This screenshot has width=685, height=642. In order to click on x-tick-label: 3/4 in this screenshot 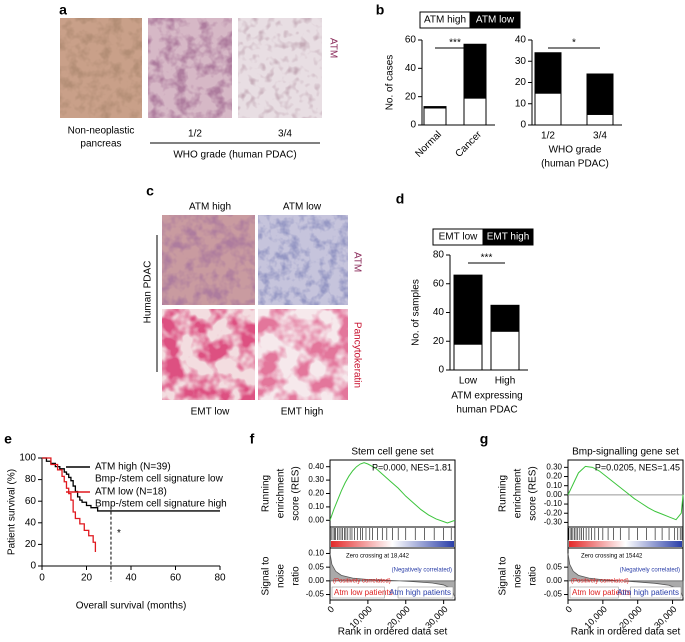, I will do `click(600, 136)`.